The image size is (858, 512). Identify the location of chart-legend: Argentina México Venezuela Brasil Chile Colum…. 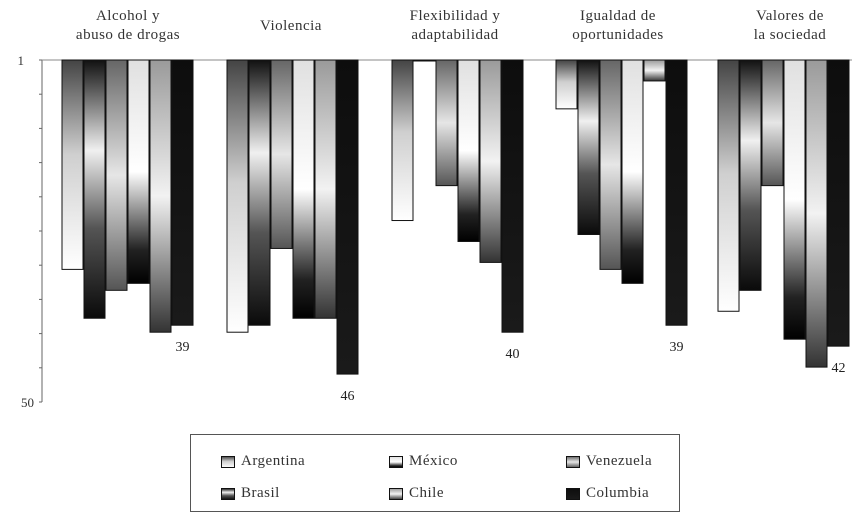
(435, 473).